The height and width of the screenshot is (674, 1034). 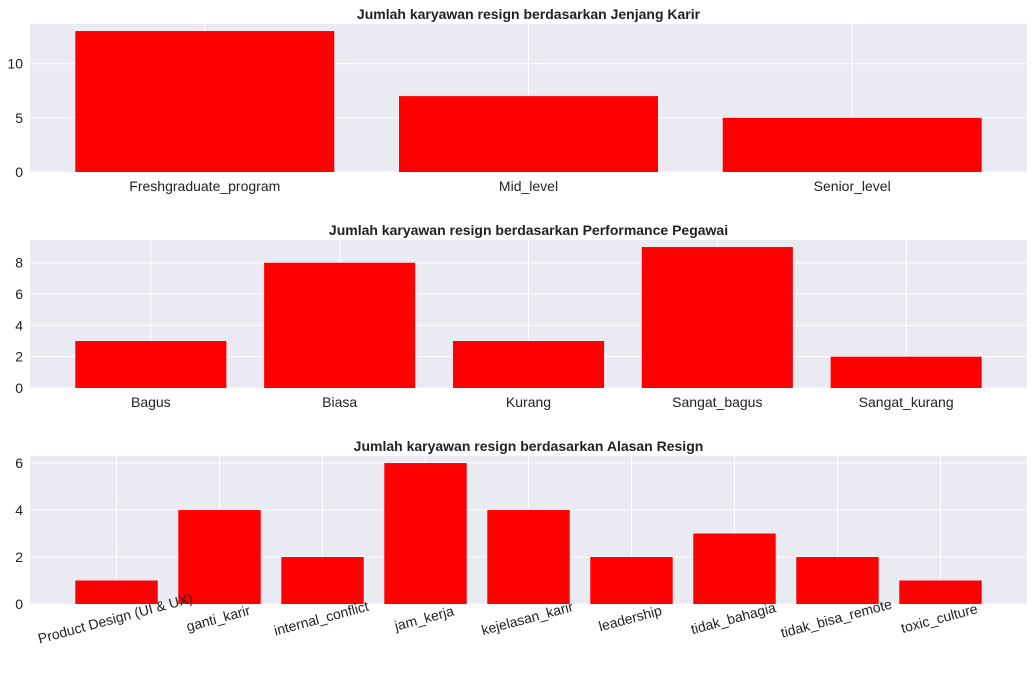 What do you see at coordinates (717, 402) in the screenshot?
I see `x-tick-label: Sangat_bagus` at bounding box center [717, 402].